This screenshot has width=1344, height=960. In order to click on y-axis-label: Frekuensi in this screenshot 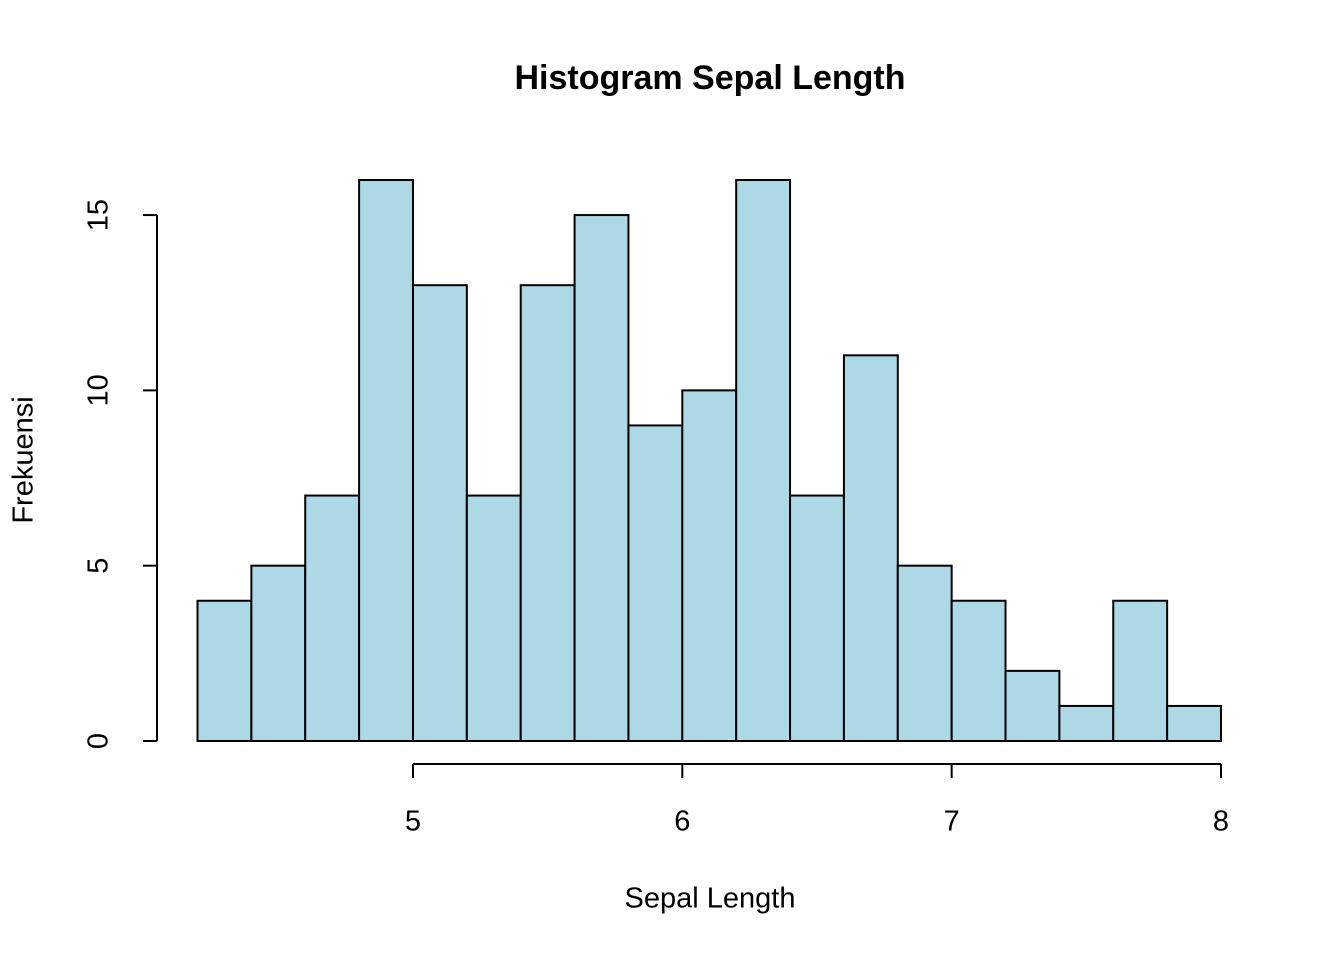, I will do `click(24, 459)`.